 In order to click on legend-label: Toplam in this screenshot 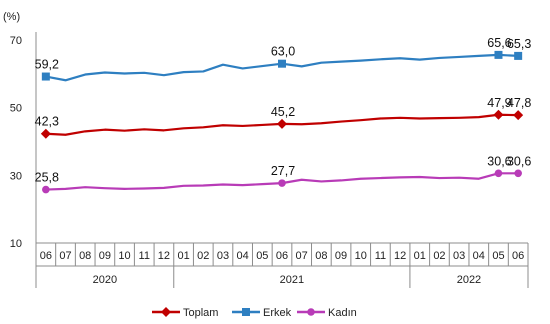, I will do `click(200, 313)`.